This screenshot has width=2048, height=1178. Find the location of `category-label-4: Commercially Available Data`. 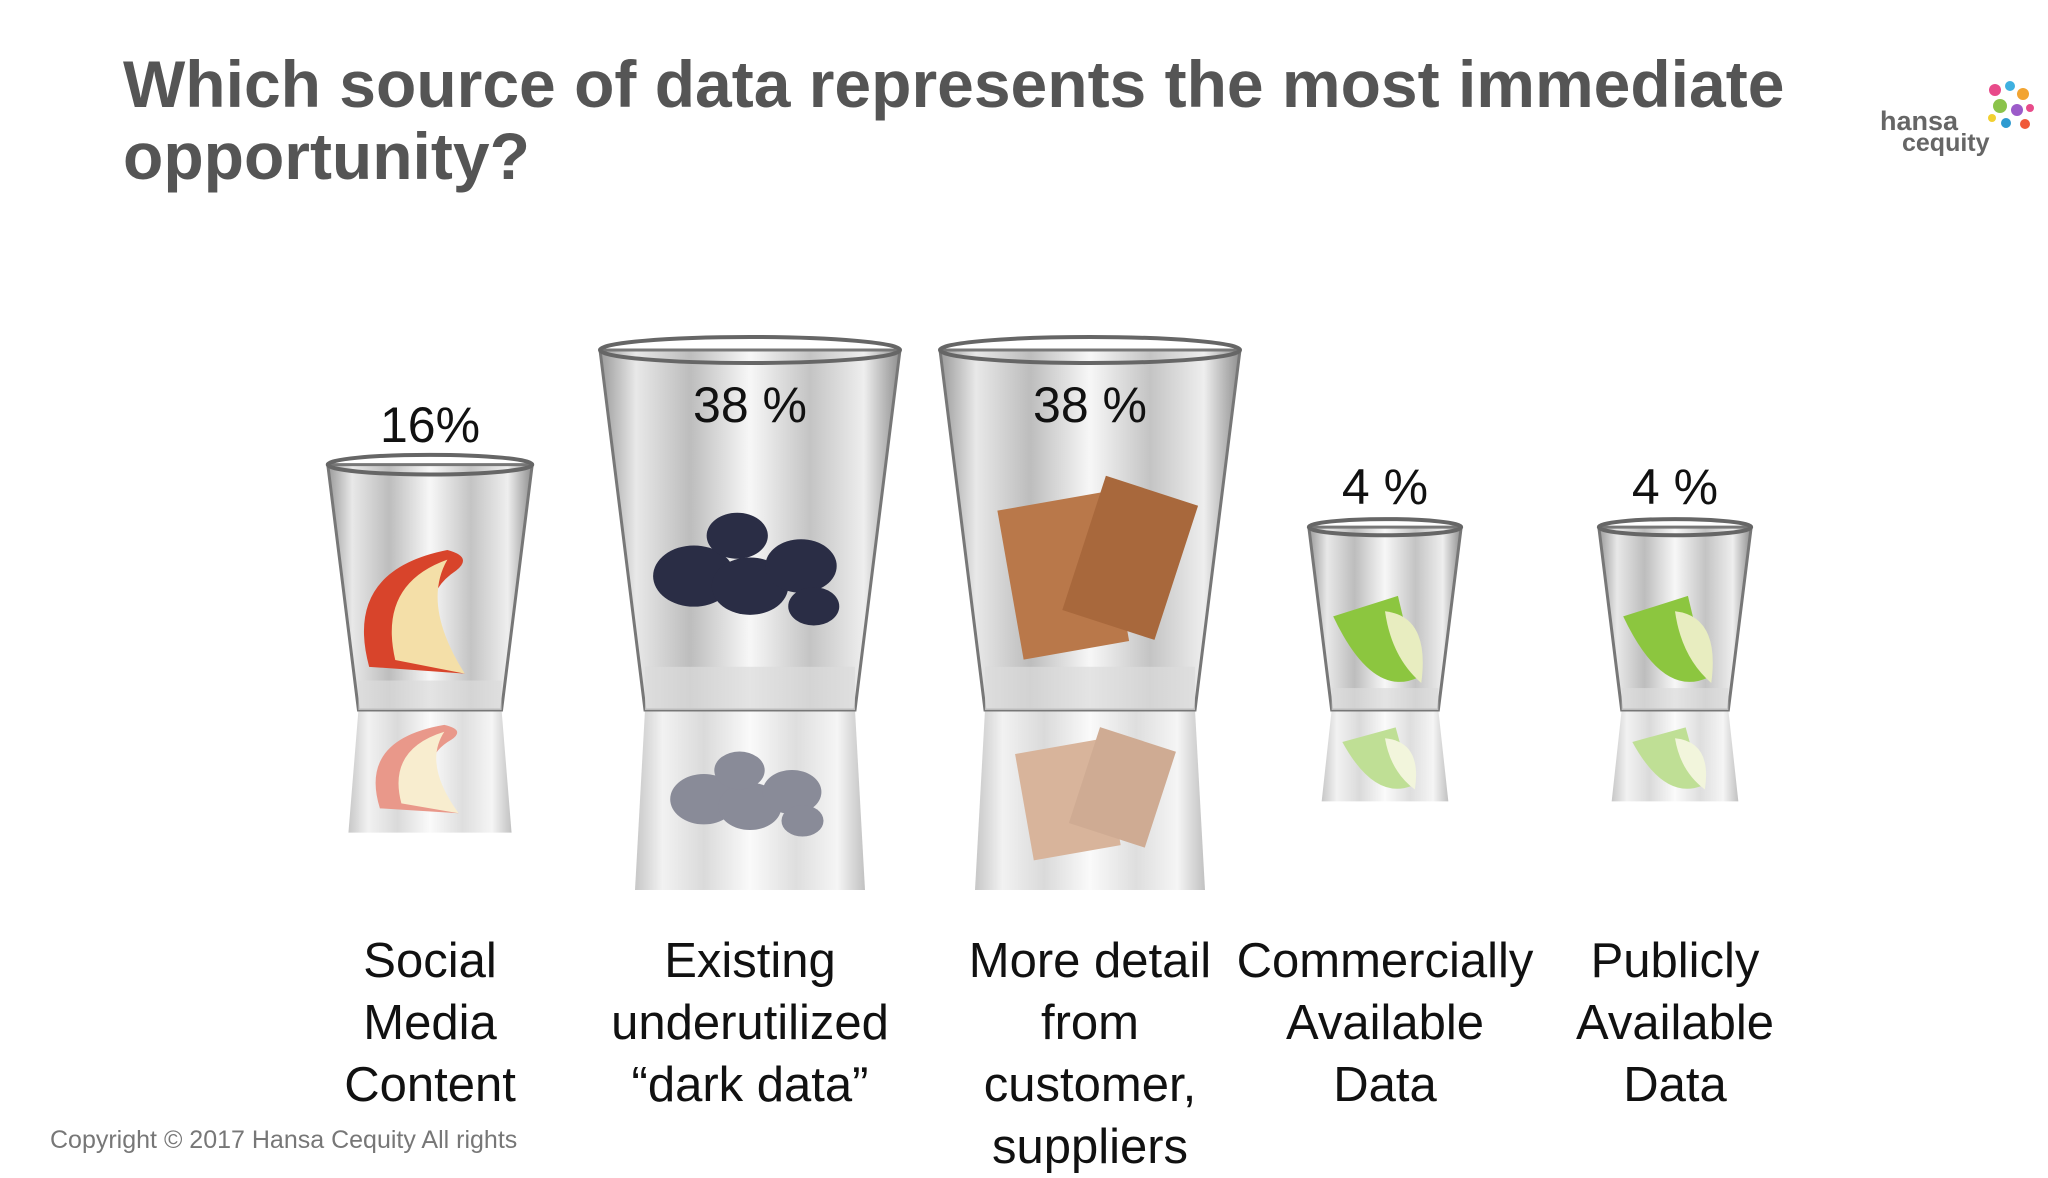

category-label-4: Commercially Available Data is located at coordinates (1385, 1023).